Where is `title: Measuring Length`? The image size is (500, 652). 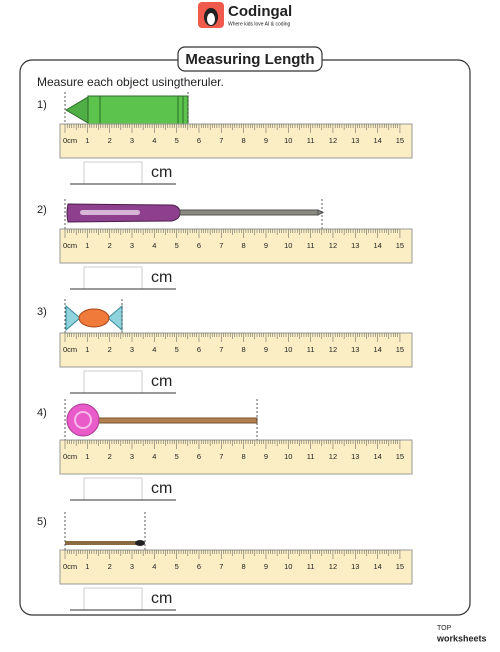 title: Measuring Length is located at coordinates (249, 59).